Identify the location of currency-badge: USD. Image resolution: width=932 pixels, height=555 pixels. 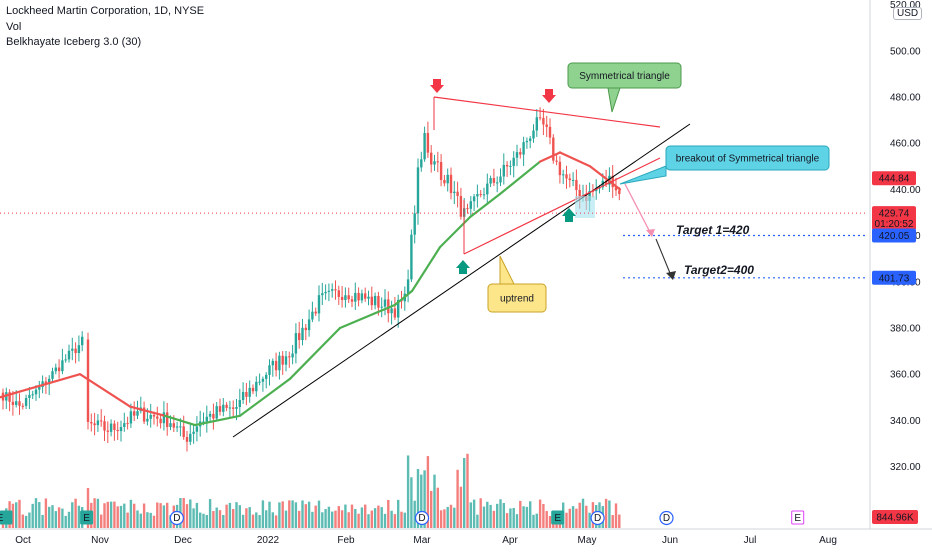
(908, 13).